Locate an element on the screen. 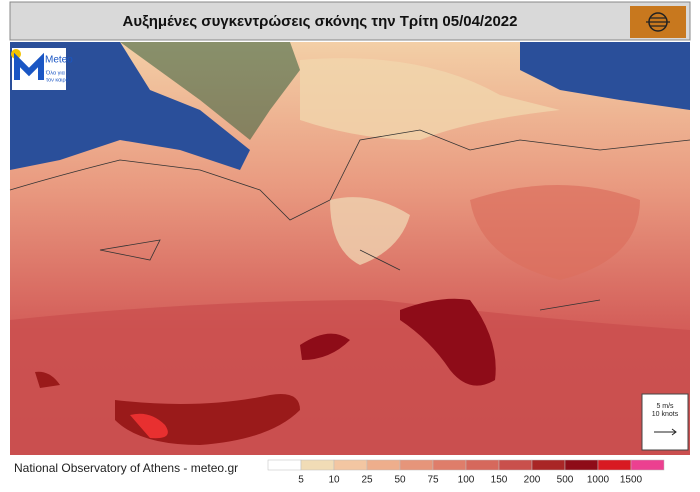  legend-label: 5 is located at coordinates (301, 480).